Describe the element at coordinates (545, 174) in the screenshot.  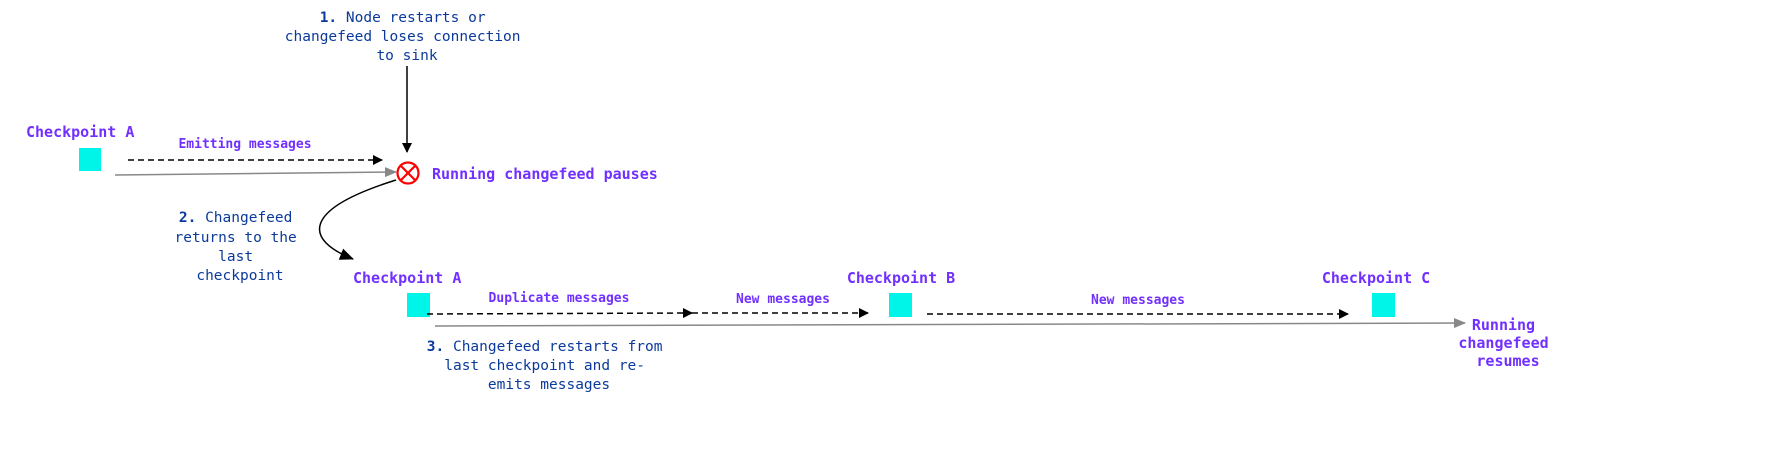
I see `pause-label: Running changefeed pauses` at that location.